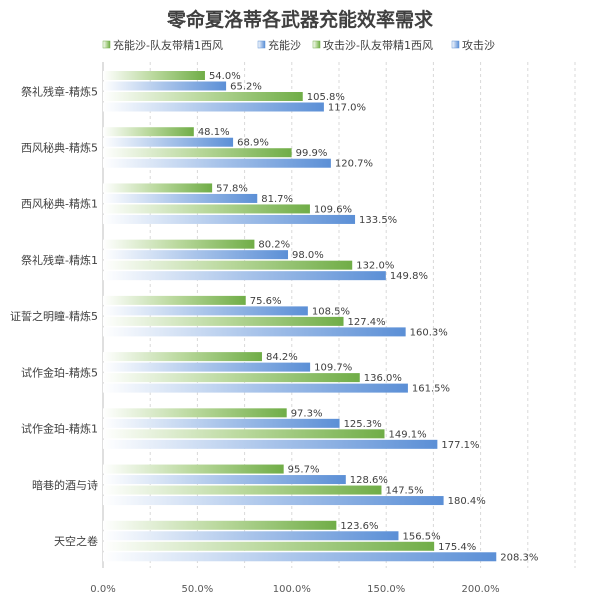 The height and width of the screenshot is (600, 600). Describe the element at coordinates (359, 526) in the screenshot. I see `value-label: 123.6%` at that location.